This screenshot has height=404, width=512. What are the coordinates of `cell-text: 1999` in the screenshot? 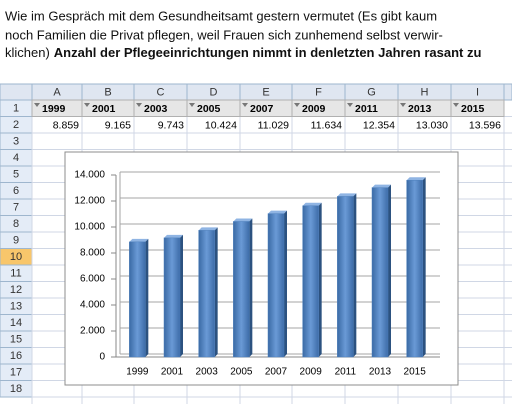 It's located at (54, 109).